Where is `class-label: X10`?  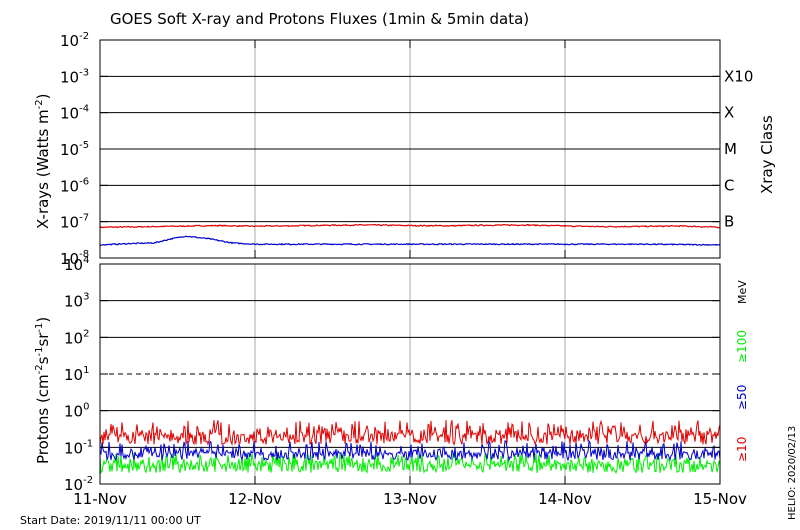 class-label: X10 is located at coordinates (738, 76).